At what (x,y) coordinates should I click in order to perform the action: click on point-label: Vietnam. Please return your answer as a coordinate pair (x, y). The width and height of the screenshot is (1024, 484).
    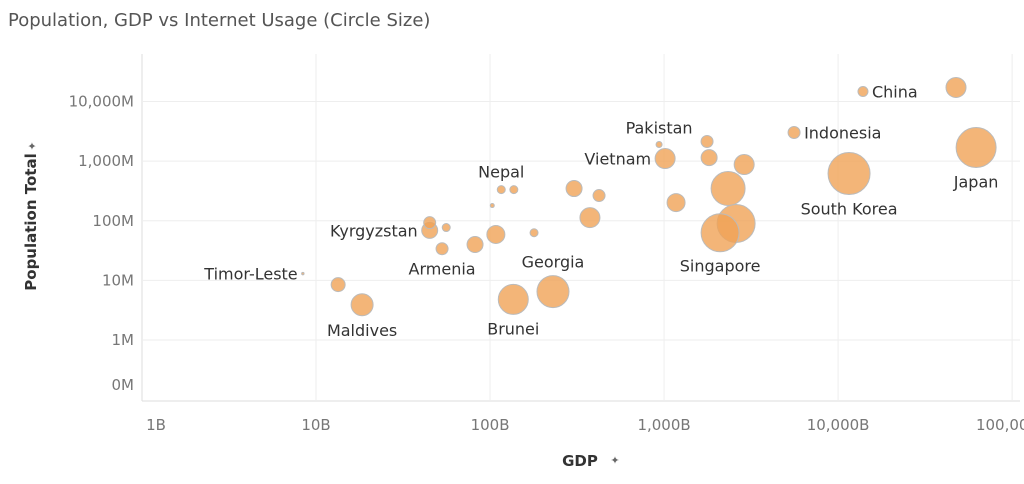
    Looking at the image, I should click on (617, 159).